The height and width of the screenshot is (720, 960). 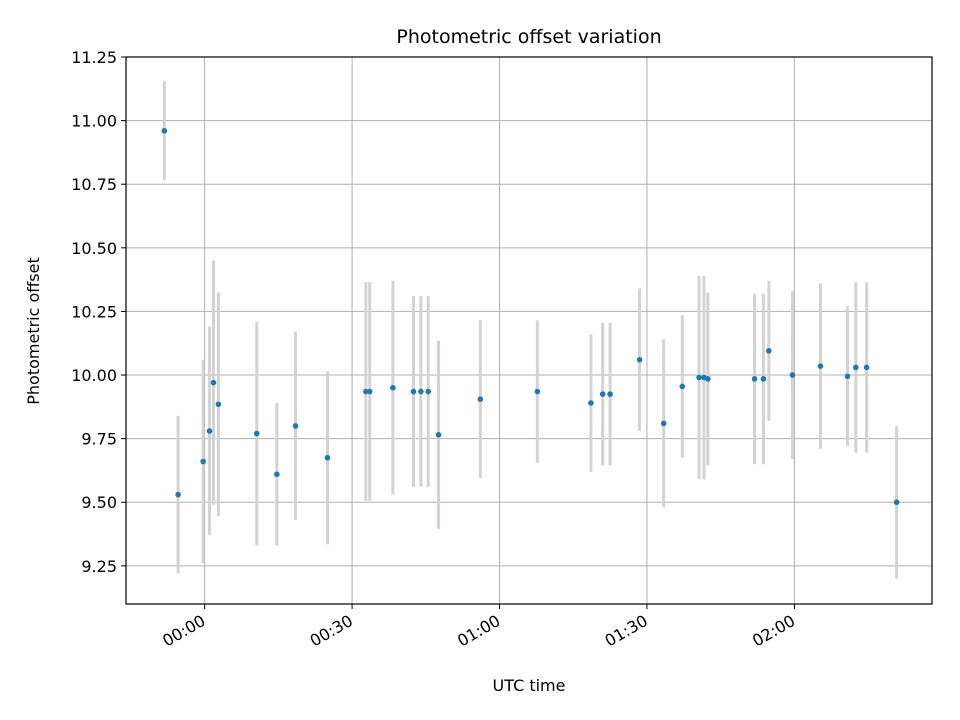 I want to click on y-tick-label: 10.00, so click(x=94, y=375).